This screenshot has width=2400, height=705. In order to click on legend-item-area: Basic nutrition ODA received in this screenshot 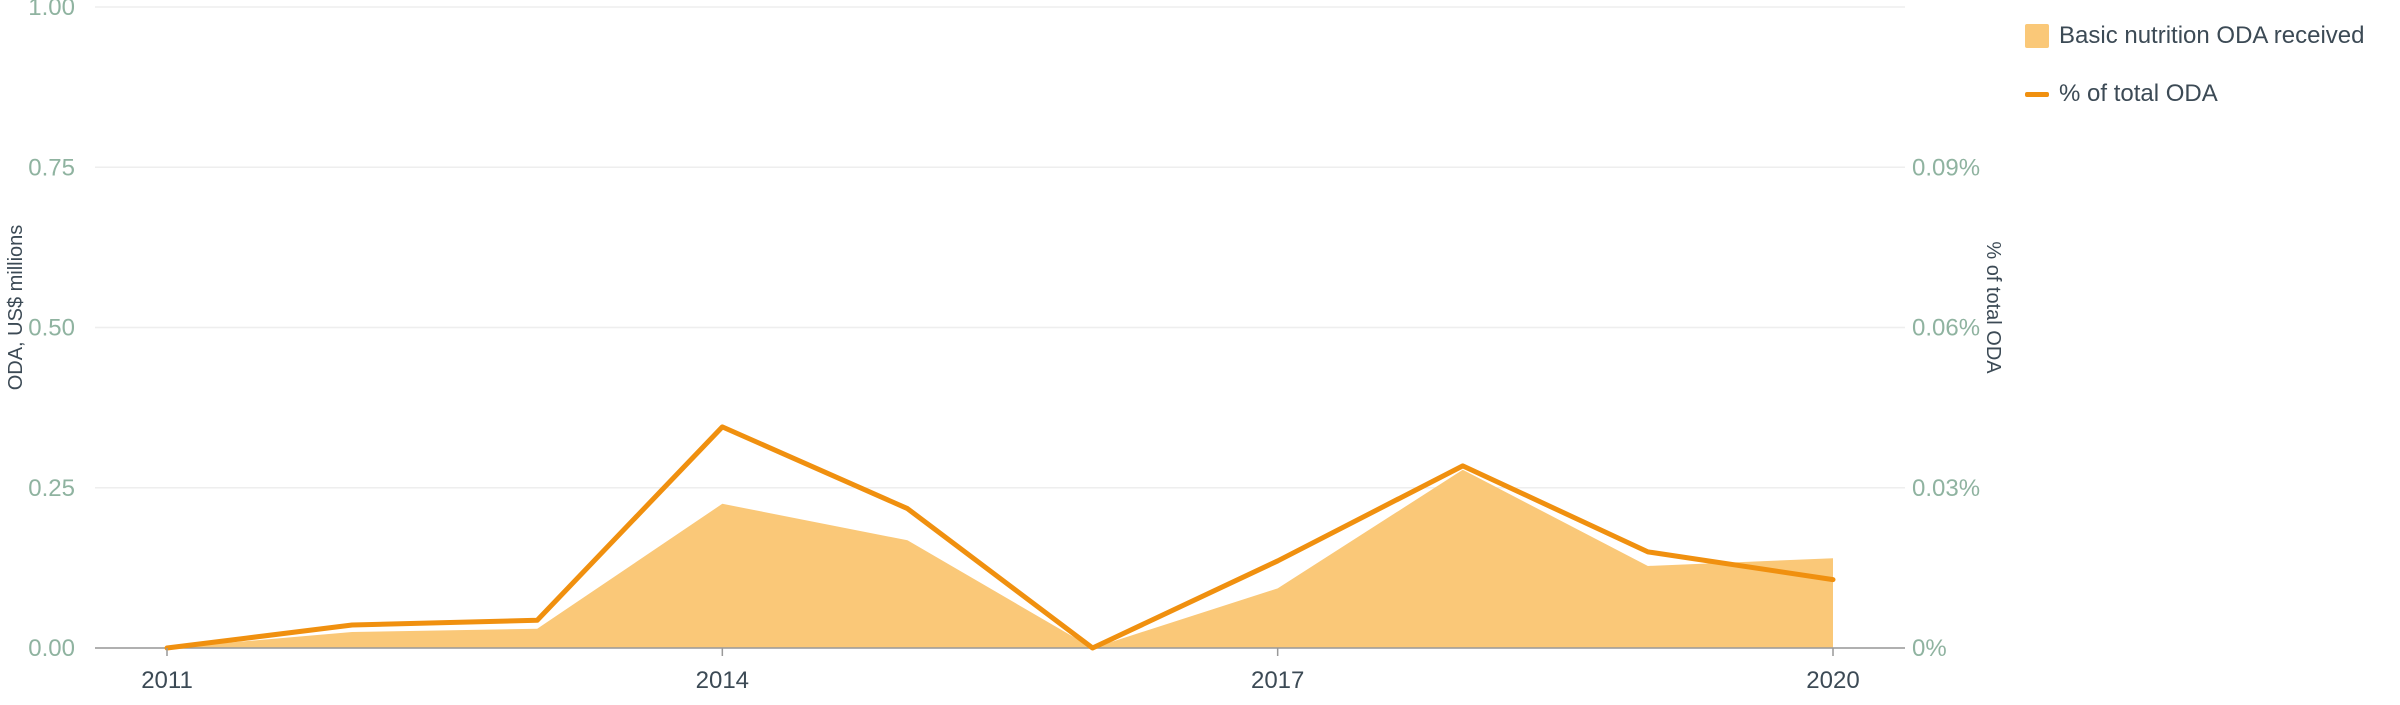, I will do `click(2210, 36)`.